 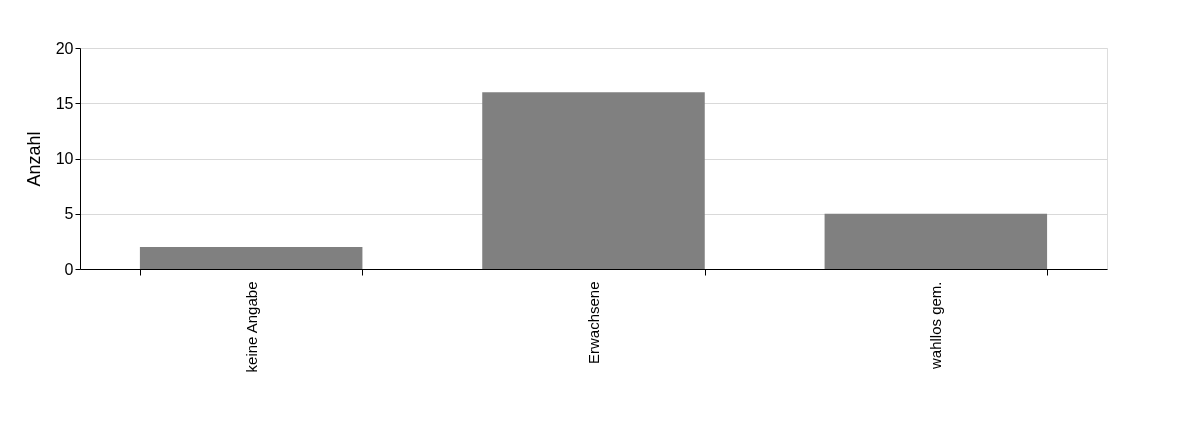 What do you see at coordinates (64, 48) in the screenshot?
I see `y-tick-label: 20` at bounding box center [64, 48].